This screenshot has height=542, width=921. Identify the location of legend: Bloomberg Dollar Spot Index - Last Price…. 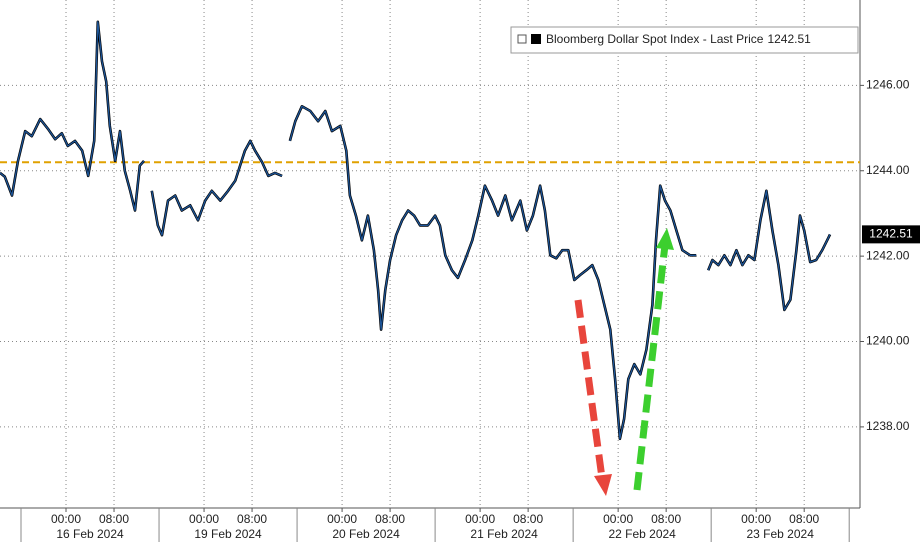
(684, 40).